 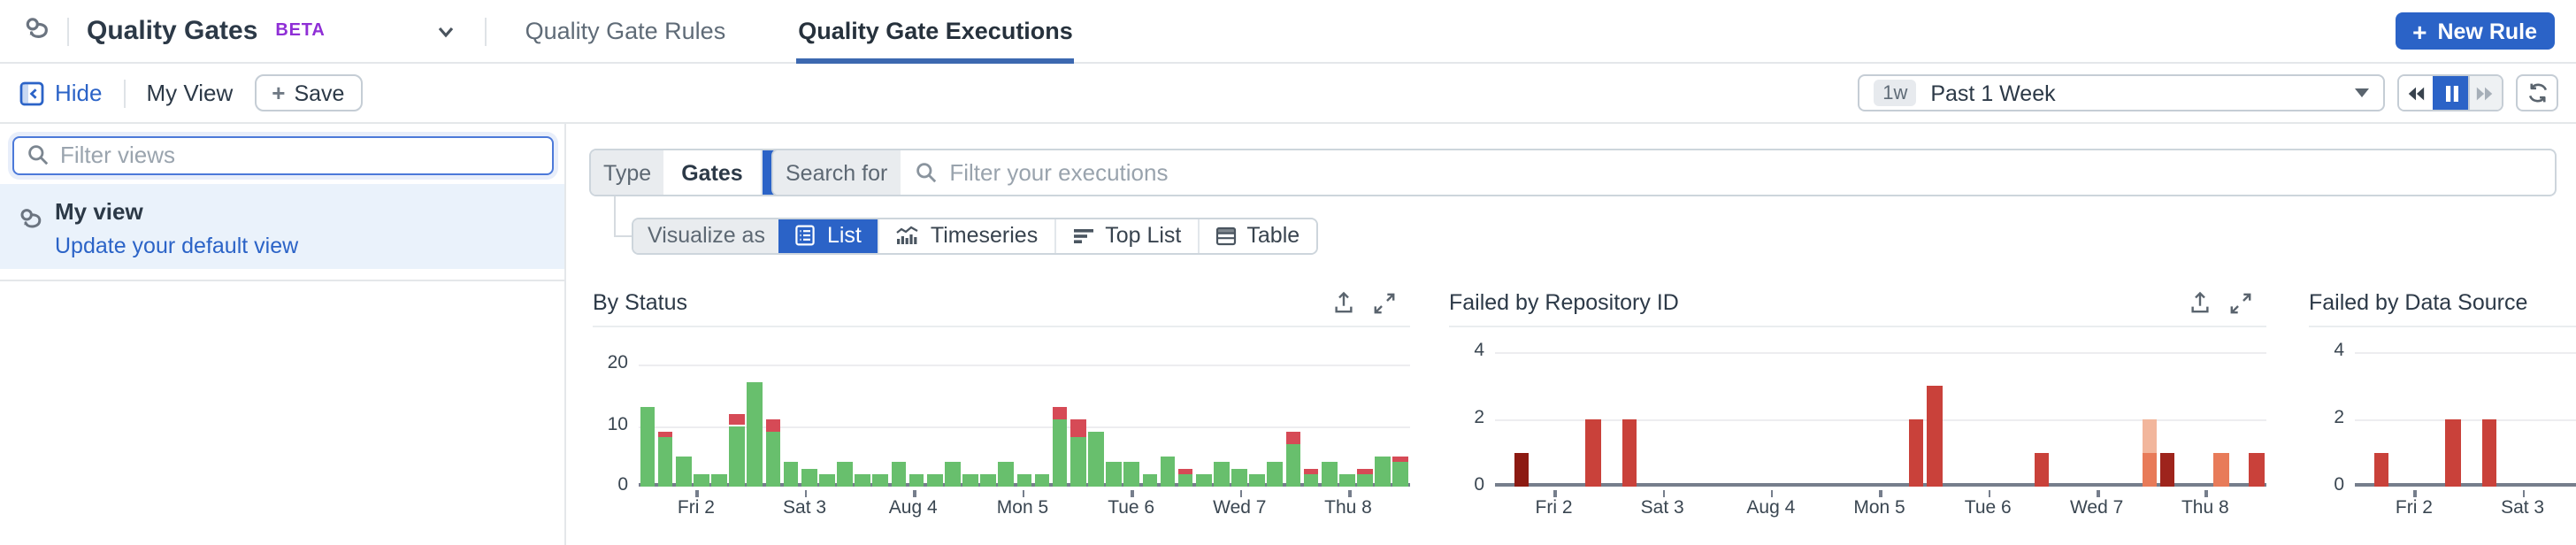 What do you see at coordinates (177, 246) in the screenshot?
I see `update-default-view-link: Update your default view` at bounding box center [177, 246].